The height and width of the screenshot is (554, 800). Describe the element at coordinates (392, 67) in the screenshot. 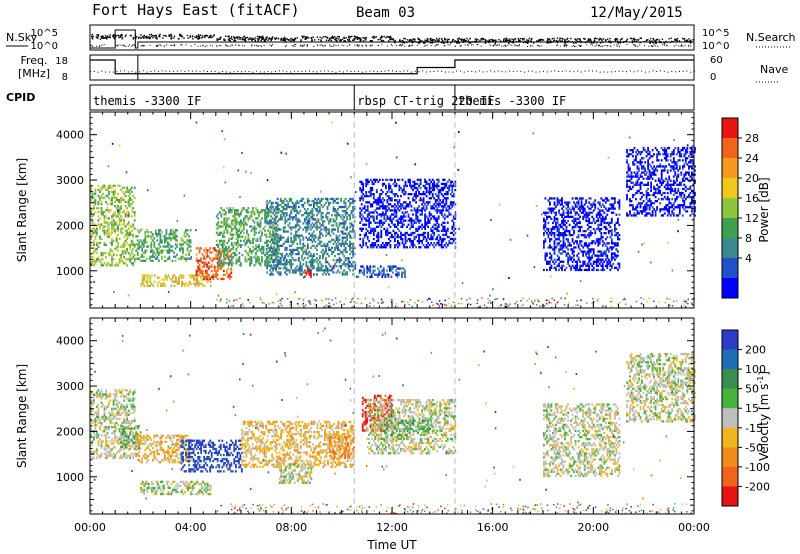

I see `freq-step-line` at that location.